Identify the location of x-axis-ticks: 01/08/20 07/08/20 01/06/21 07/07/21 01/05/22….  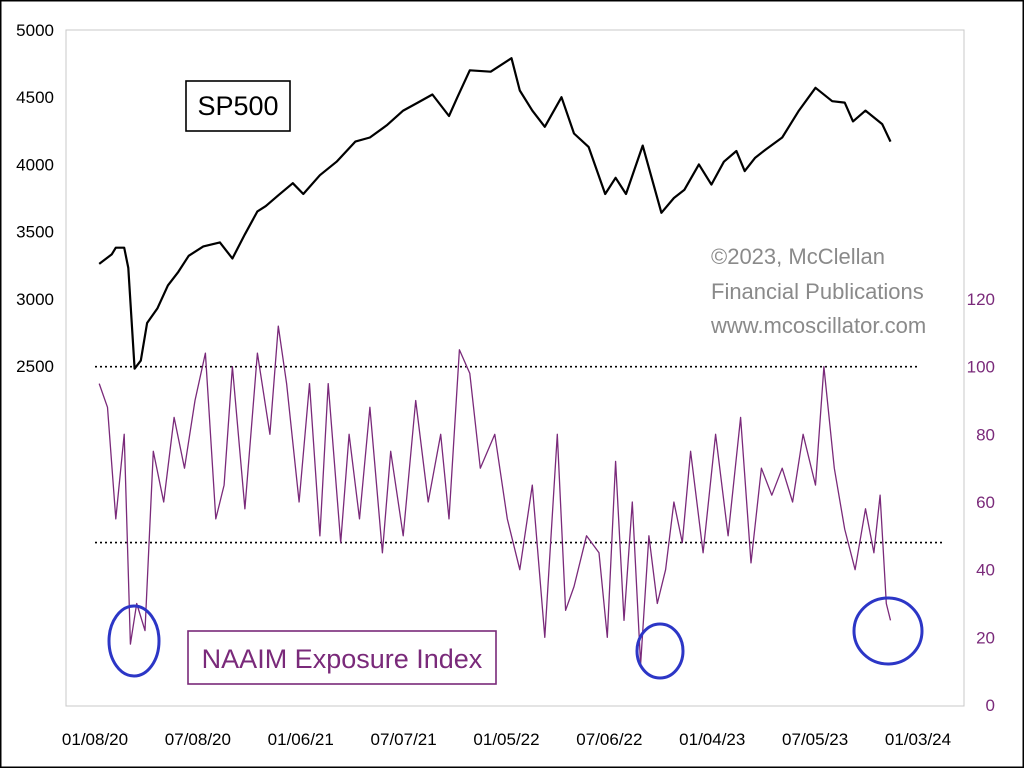
(506, 739).